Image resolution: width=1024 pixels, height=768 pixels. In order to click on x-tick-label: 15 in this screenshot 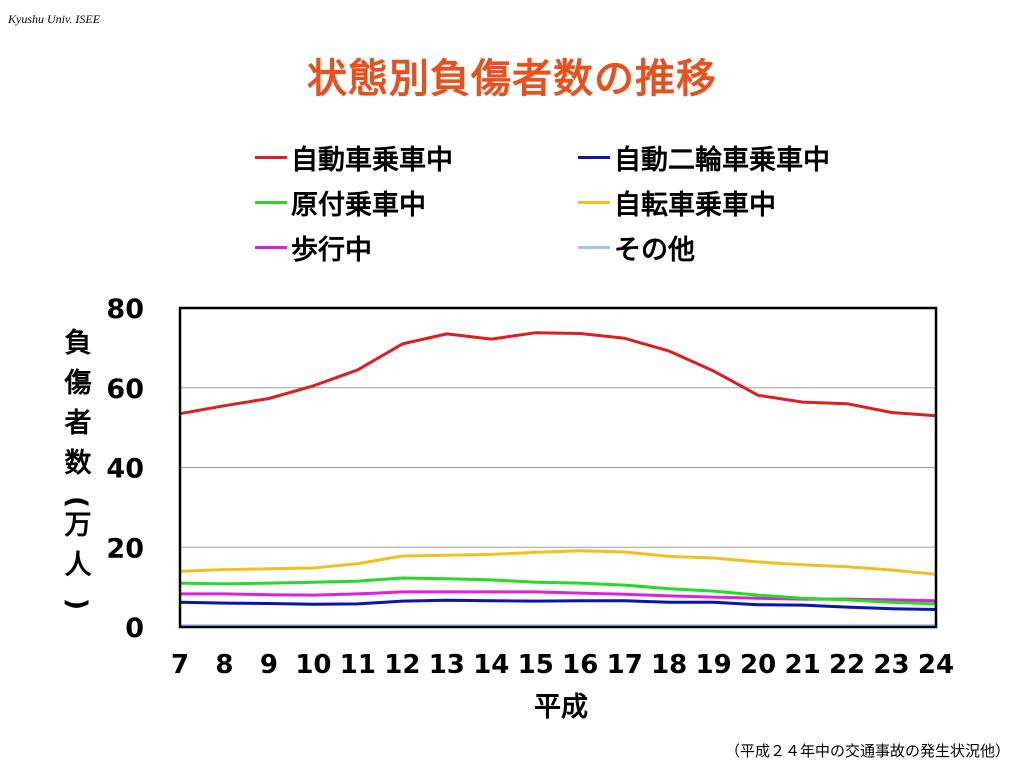, I will do `click(536, 665)`.